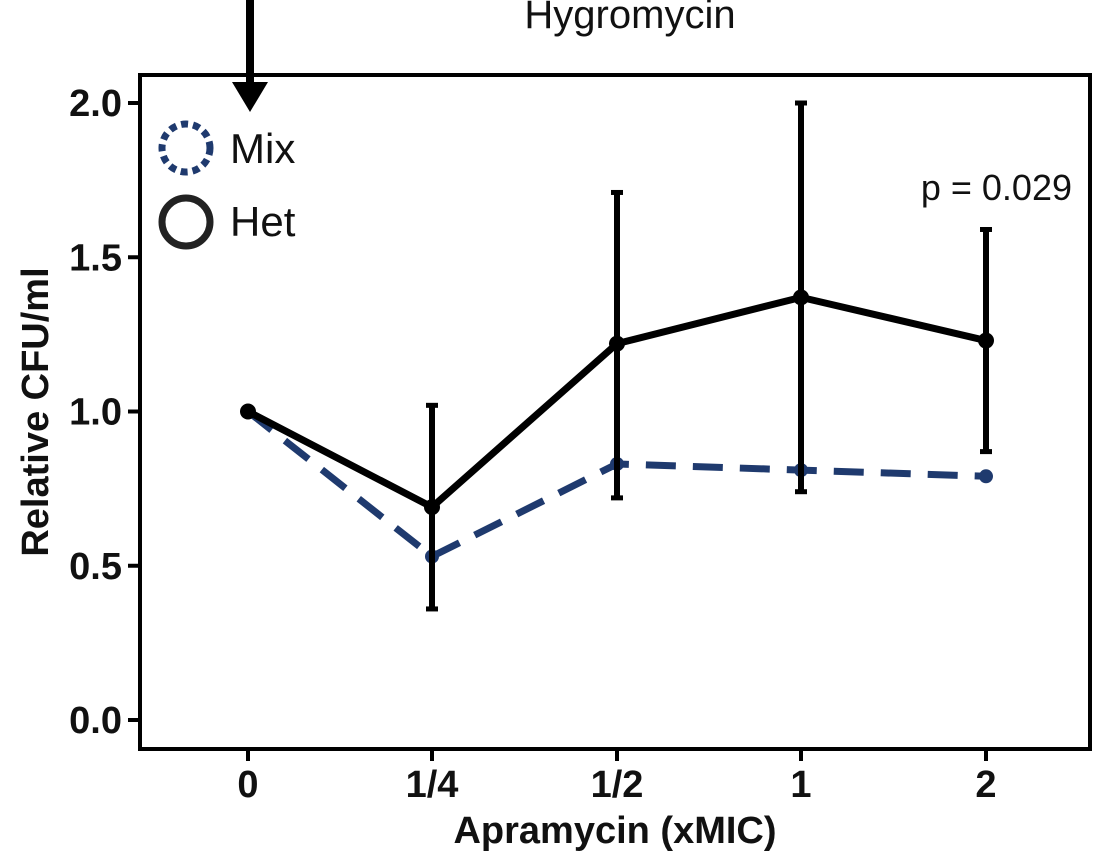 Image resolution: width=1099 pixels, height=865 pixels. What do you see at coordinates (986, 476) in the screenshot?
I see `series-mix-point` at bounding box center [986, 476].